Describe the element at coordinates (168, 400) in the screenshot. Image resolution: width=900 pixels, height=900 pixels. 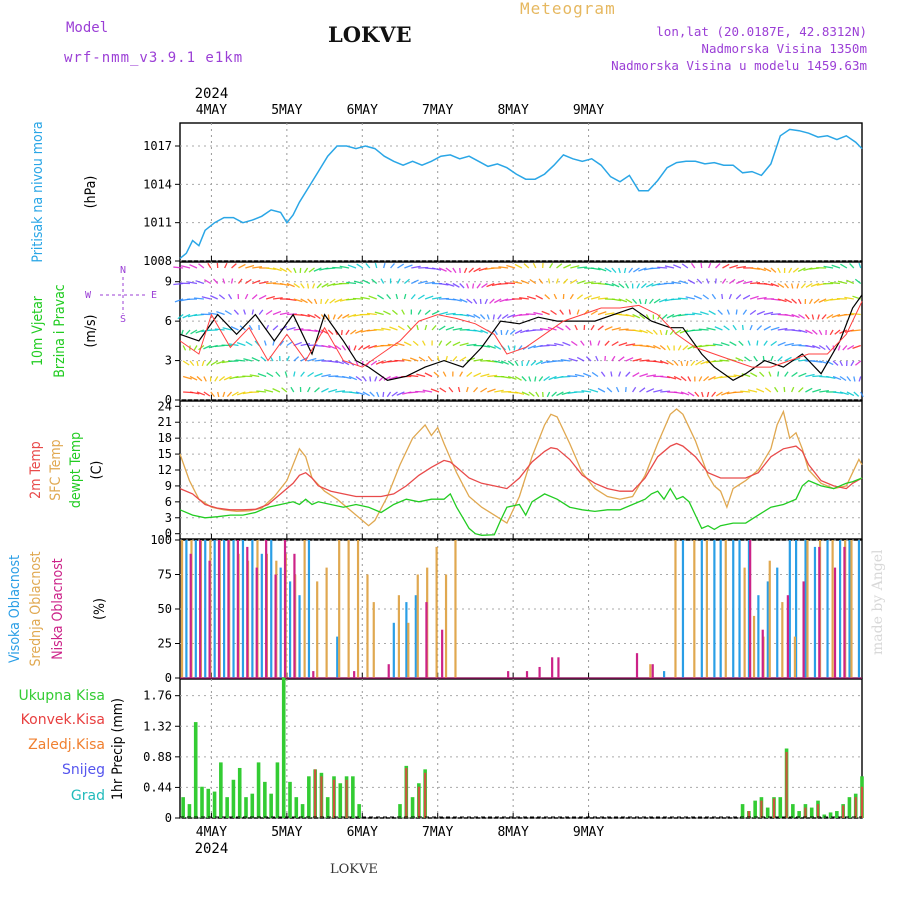
I see `wind-y-tick-label: 0` at that location.